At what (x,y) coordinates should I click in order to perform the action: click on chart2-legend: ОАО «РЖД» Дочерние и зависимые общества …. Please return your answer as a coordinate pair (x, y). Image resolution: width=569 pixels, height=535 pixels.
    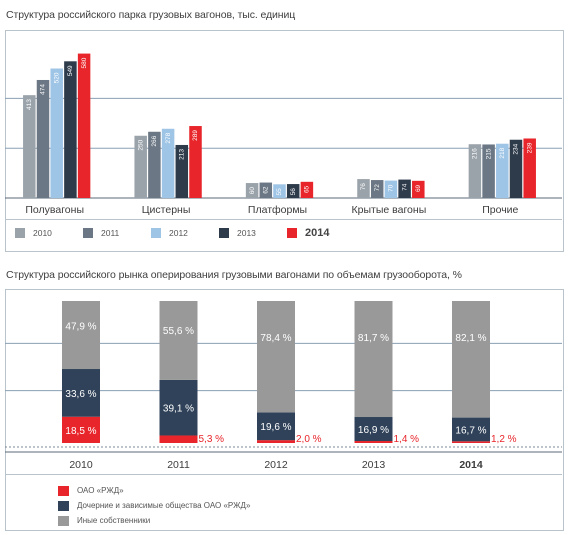
    Looking at the image, I should click on (154, 505).